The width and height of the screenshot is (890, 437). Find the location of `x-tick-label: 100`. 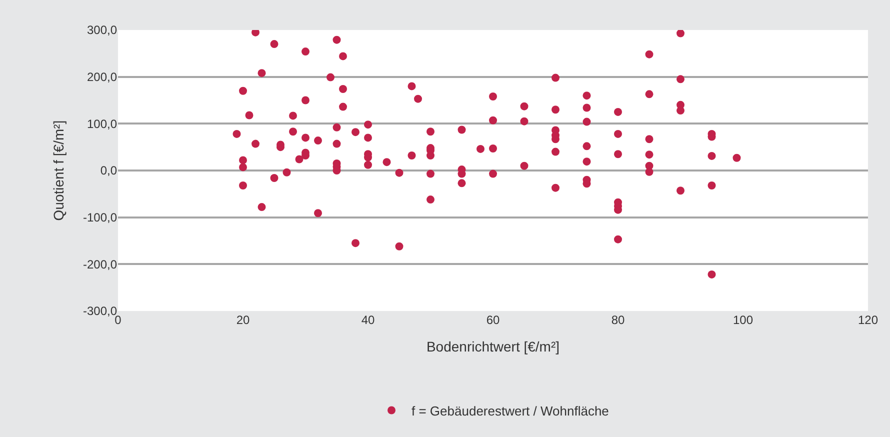

x-tick-label: 100 is located at coordinates (743, 320).